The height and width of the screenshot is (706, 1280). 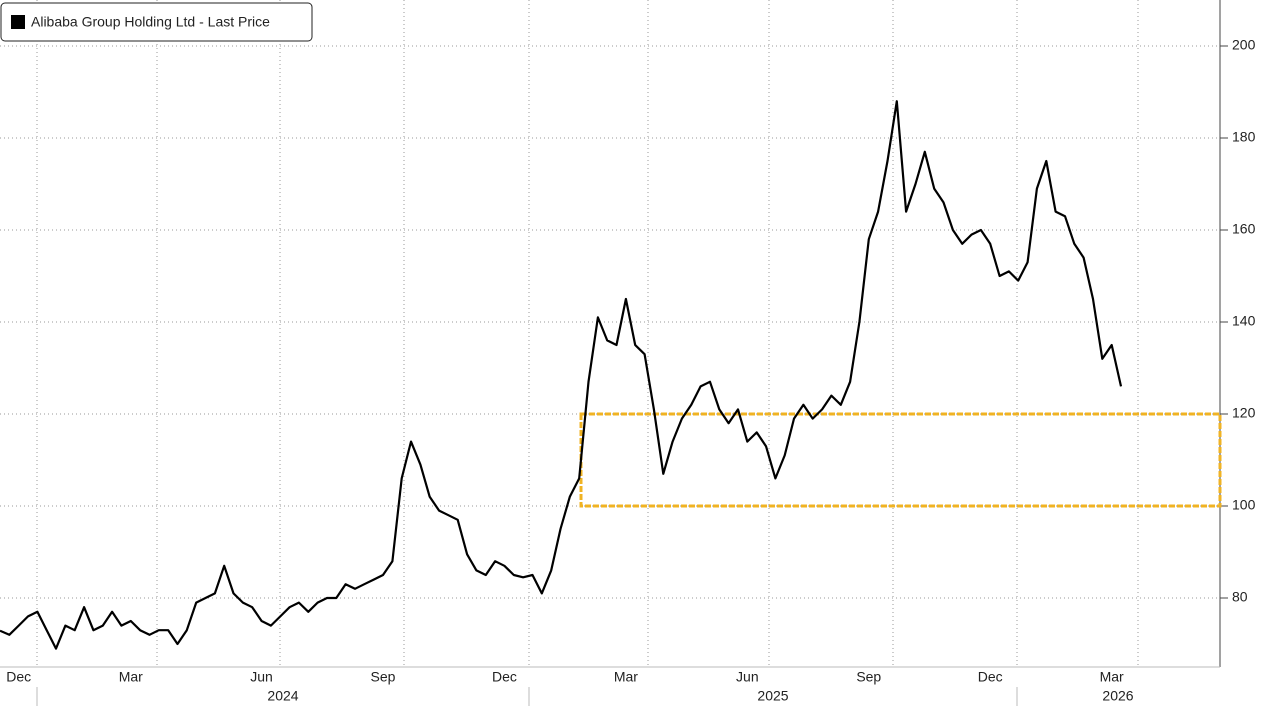 What do you see at coordinates (1244, 45) in the screenshot?
I see `y-tick-label: 200` at bounding box center [1244, 45].